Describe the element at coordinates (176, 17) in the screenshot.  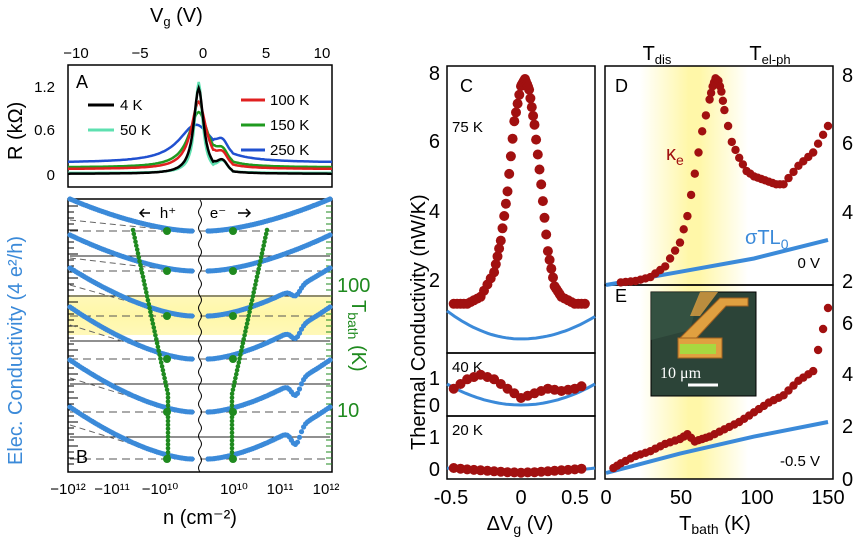
I see `top-axis-label: Vg (V)` at that location.